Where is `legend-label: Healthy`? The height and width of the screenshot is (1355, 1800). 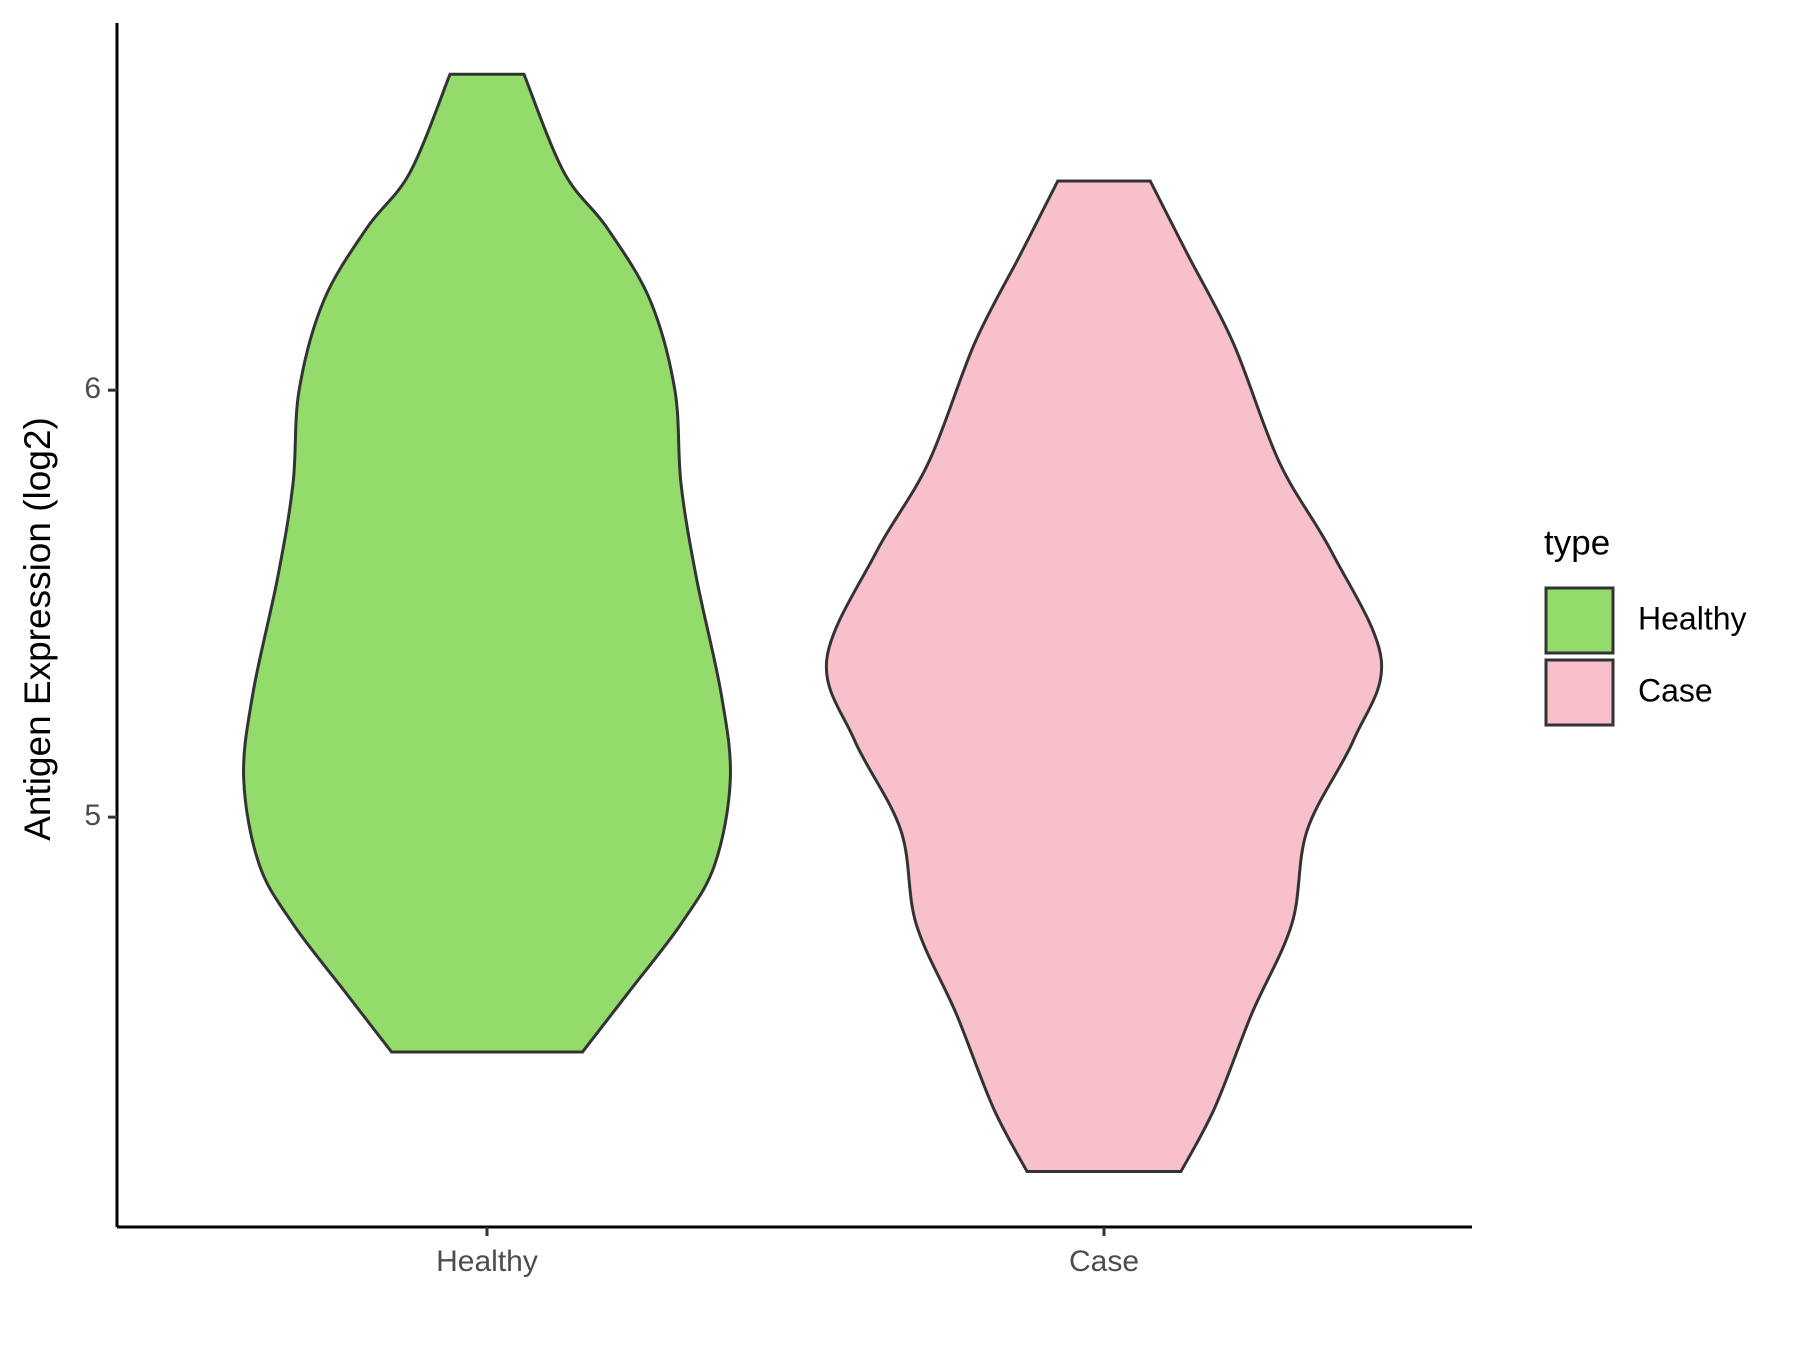 legend-label: Healthy is located at coordinates (1692, 618).